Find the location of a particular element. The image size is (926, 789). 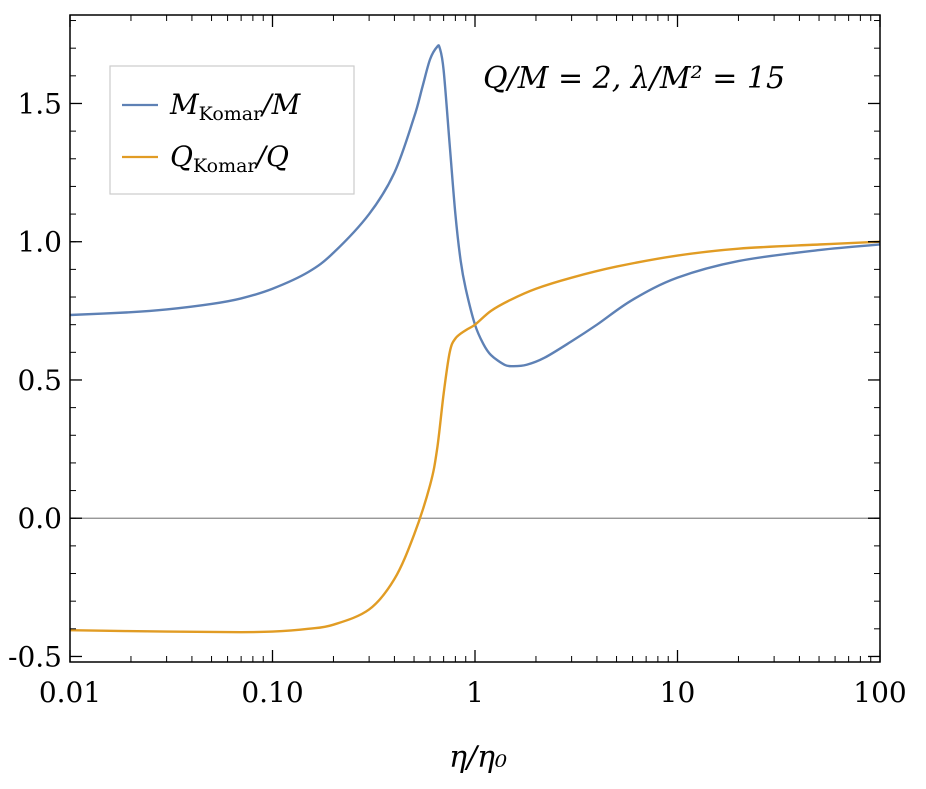

legend-label-q-komar: QKomar/Q is located at coordinates (229, 158).